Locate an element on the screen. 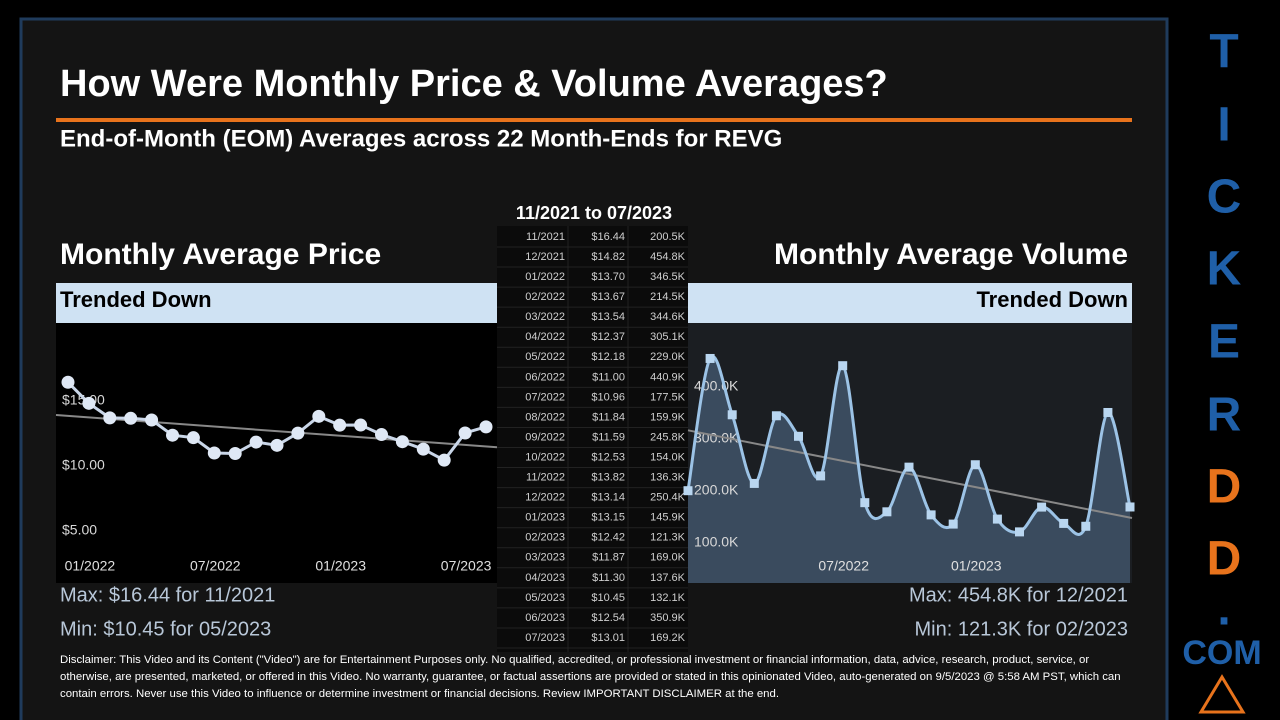 The image size is (1280, 720). x-tick-label: 07/2023 is located at coordinates (466, 566).